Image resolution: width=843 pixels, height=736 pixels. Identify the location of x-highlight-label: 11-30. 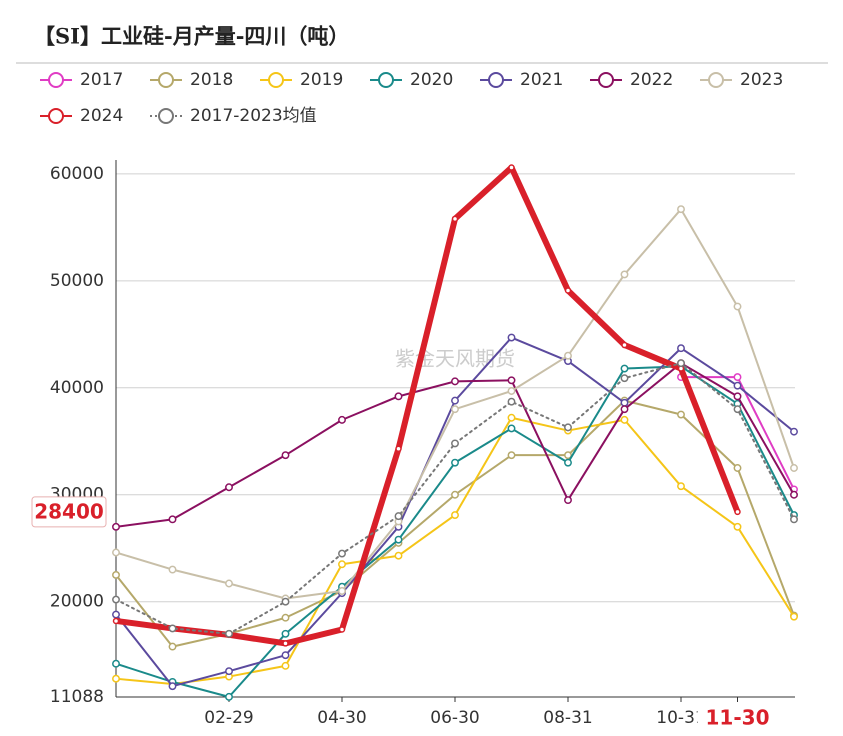
(738, 718).